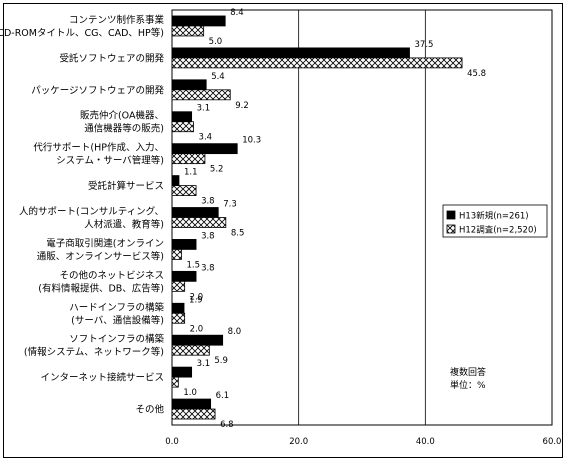 Image resolution: width=567 pixels, height=463 pixels. Describe the element at coordinates (216, 42) in the screenshot. I see `value-label: 5.0` at that location.